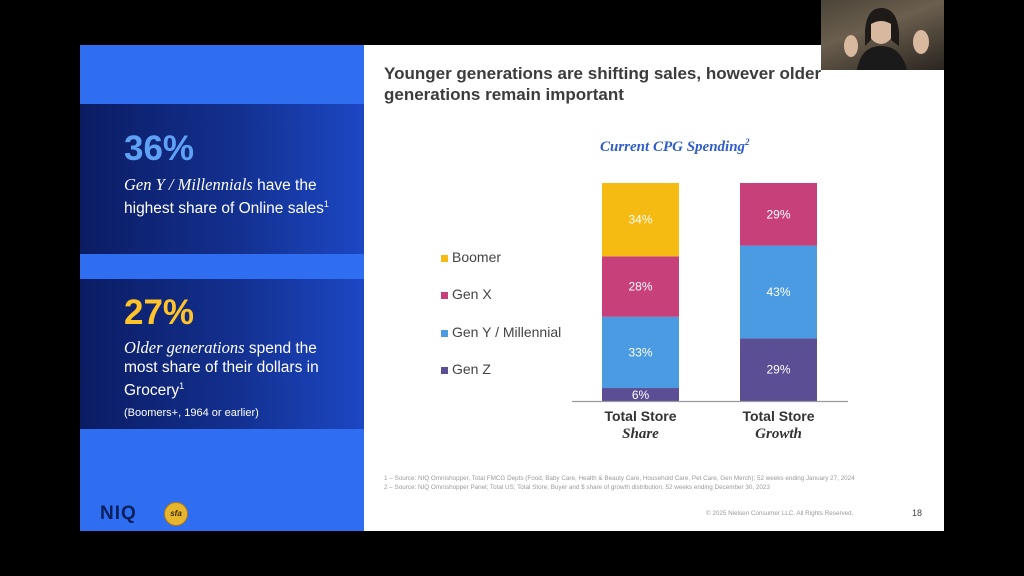 The height and width of the screenshot is (576, 1024). I want to click on stat-value-grocery: 27%, so click(159, 312).